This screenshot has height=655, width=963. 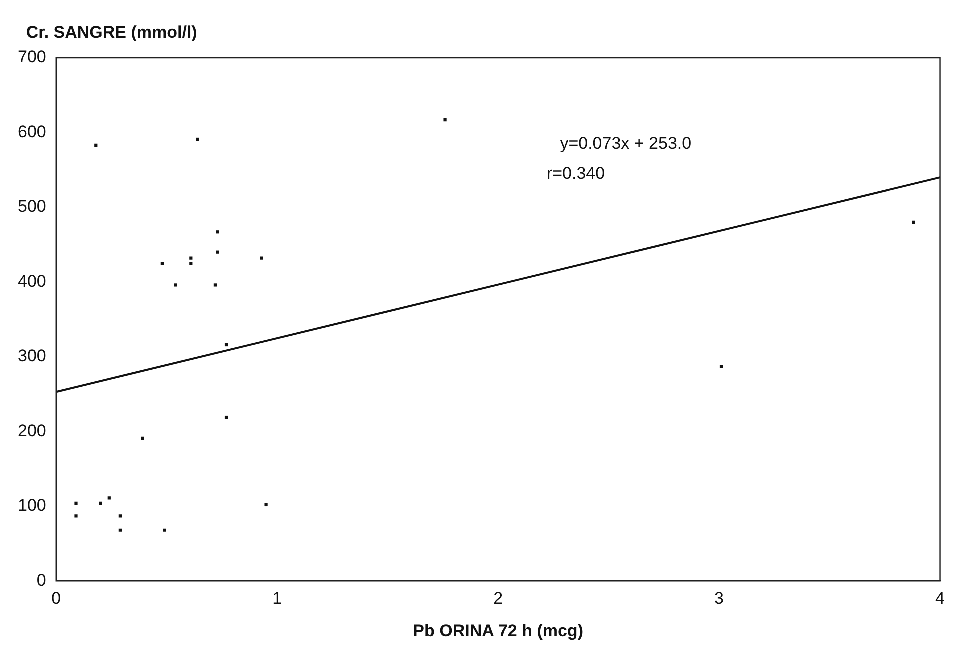 I want to click on y-tick-label: 200, so click(x=32, y=430).